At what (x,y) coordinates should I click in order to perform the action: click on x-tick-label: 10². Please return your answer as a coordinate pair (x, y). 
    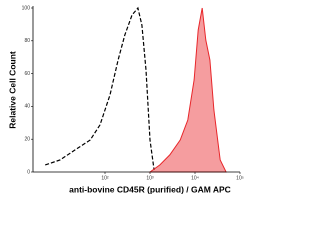
    Looking at the image, I should click on (105, 178).